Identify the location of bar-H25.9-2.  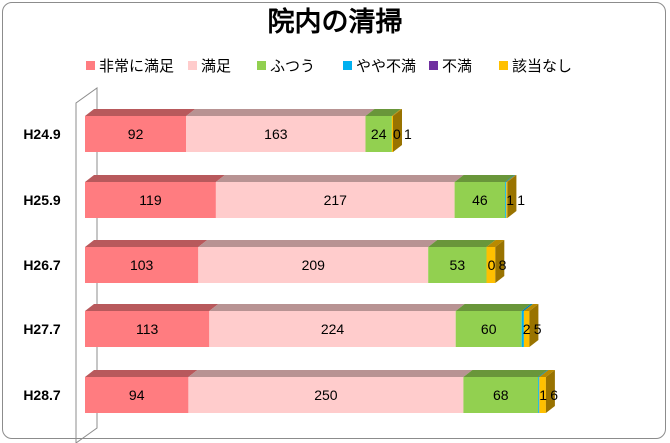
(335, 200).